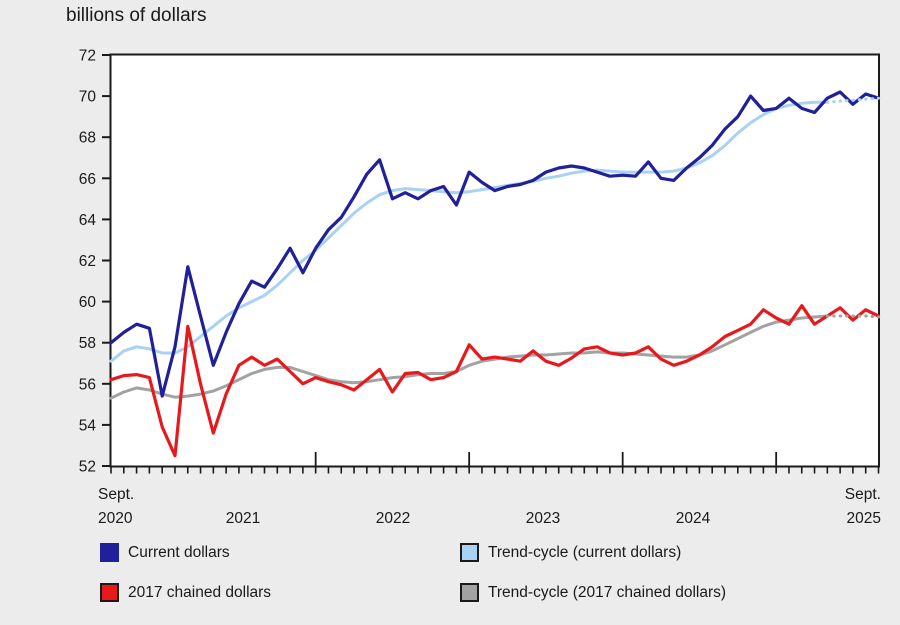 This screenshot has height=625, width=900. I want to click on x-label-year-2024: 2024, so click(693, 518).